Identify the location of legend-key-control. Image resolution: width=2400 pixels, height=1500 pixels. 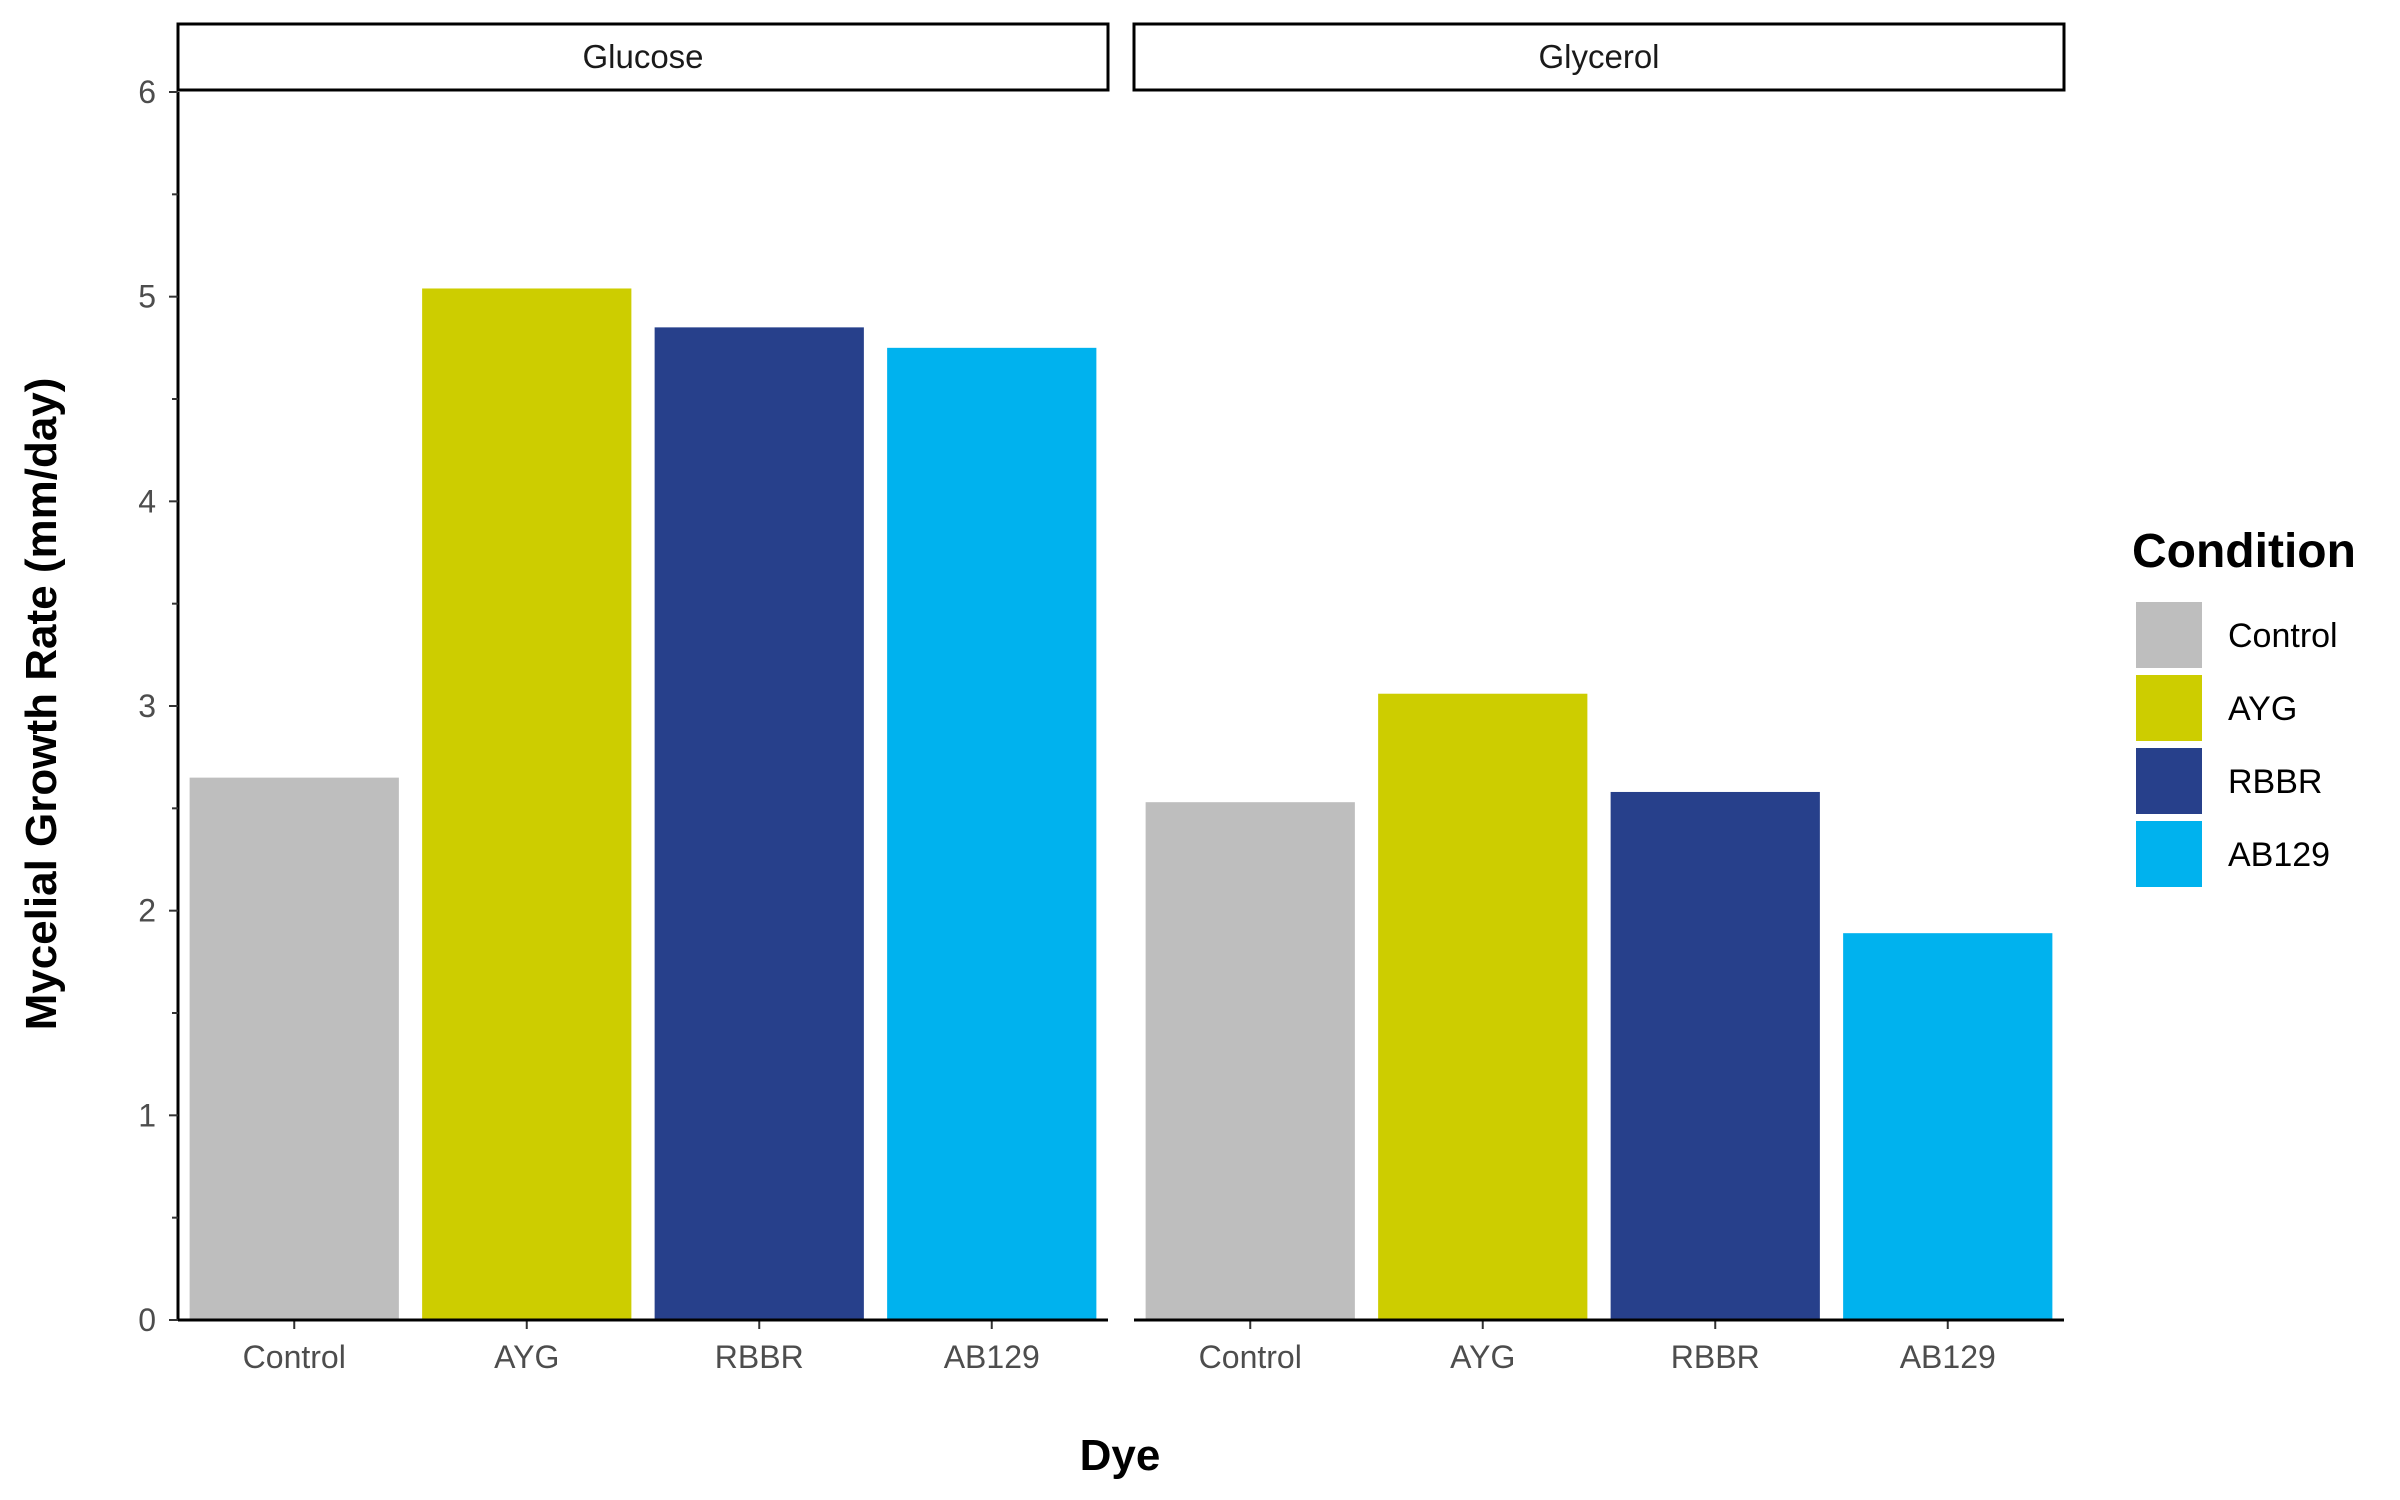
(2169, 635).